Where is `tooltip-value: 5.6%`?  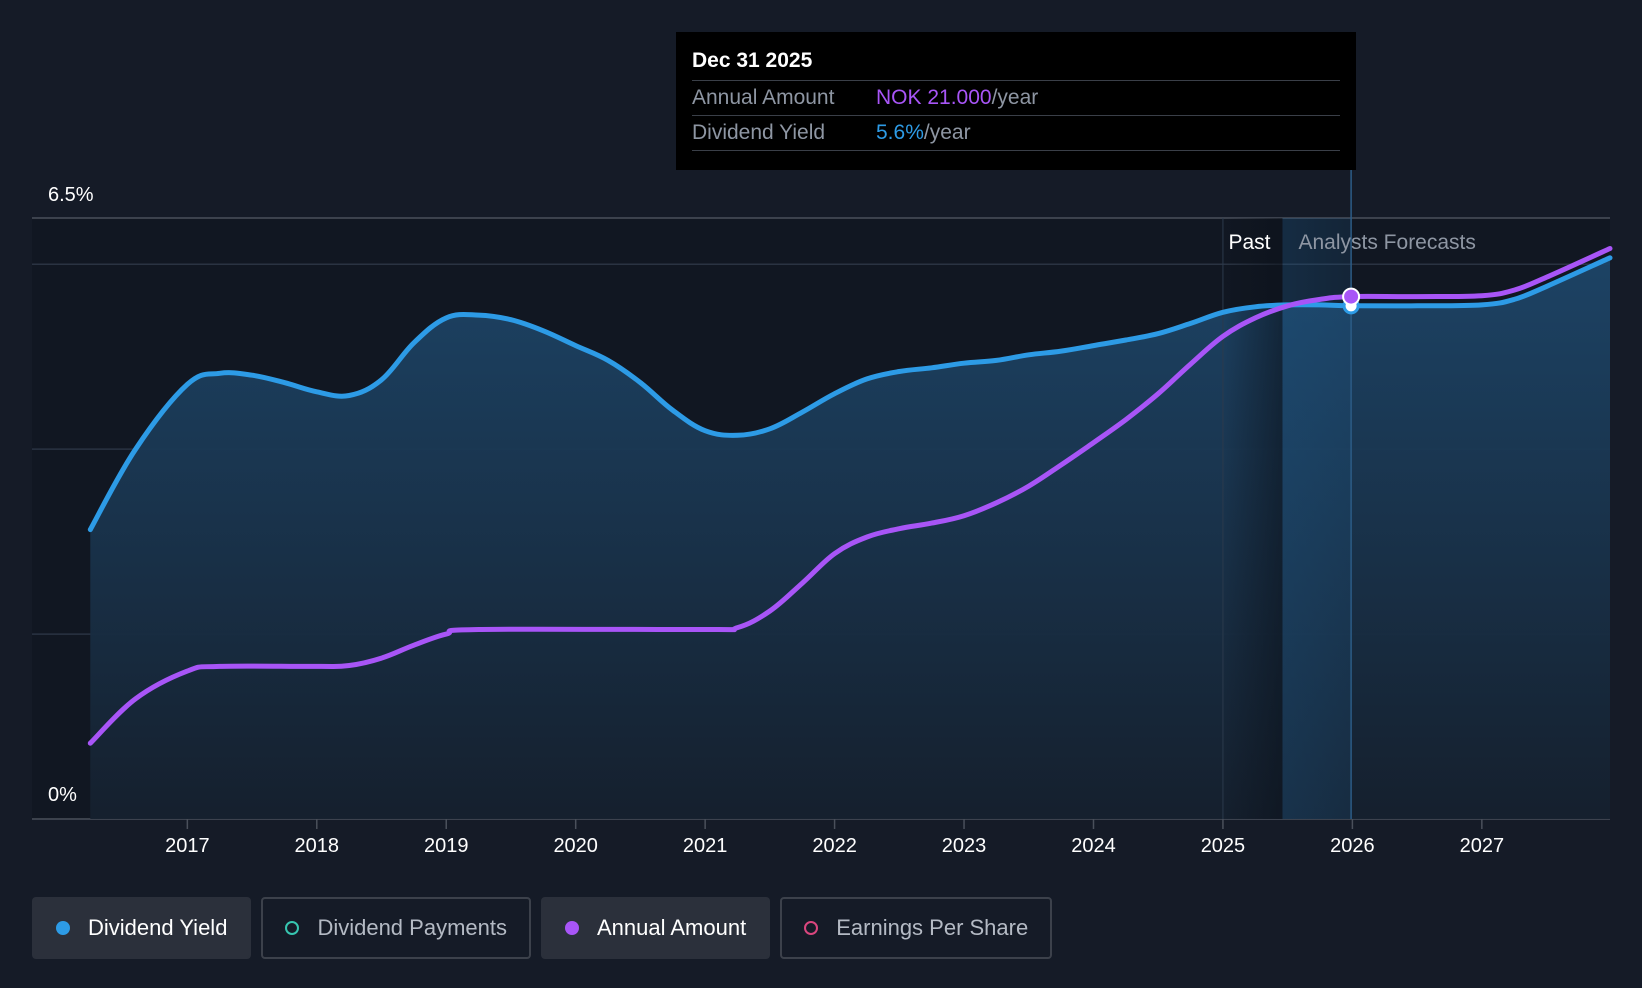 tooltip-value: 5.6% is located at coordinates (900, 132).